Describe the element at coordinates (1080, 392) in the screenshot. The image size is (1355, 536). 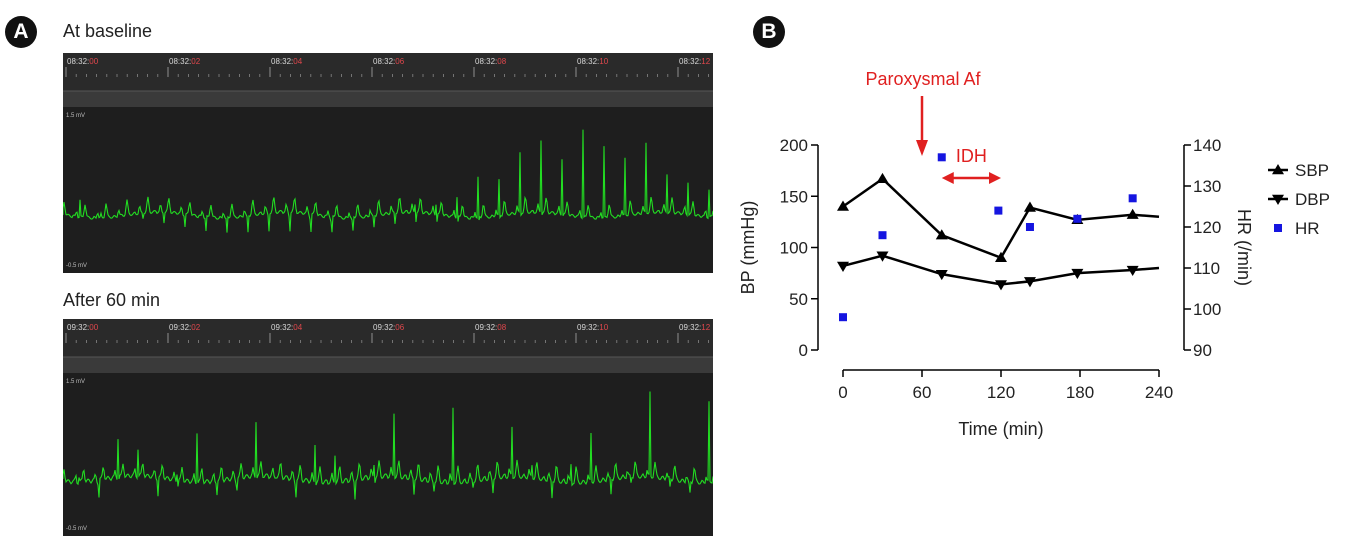
I see `x-tick-label: 180` at that location.